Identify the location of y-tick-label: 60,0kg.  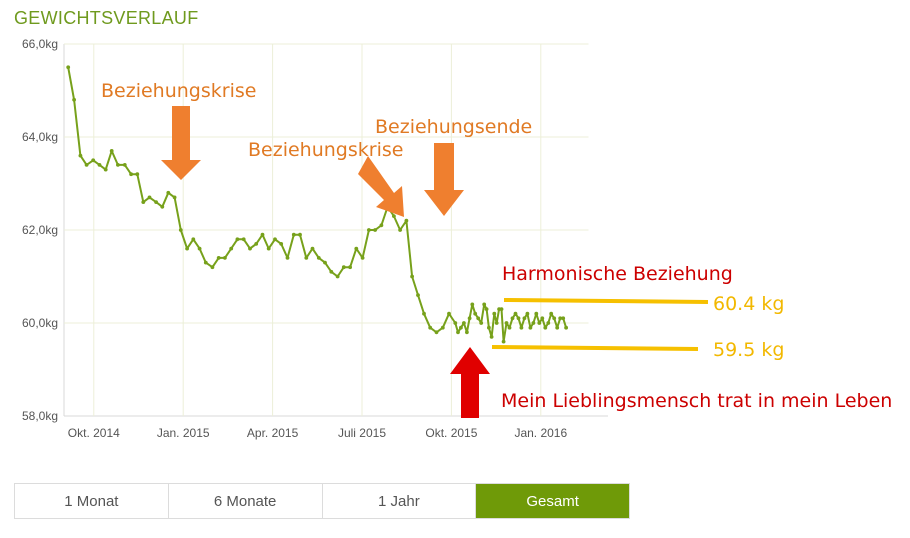
(40, 323).